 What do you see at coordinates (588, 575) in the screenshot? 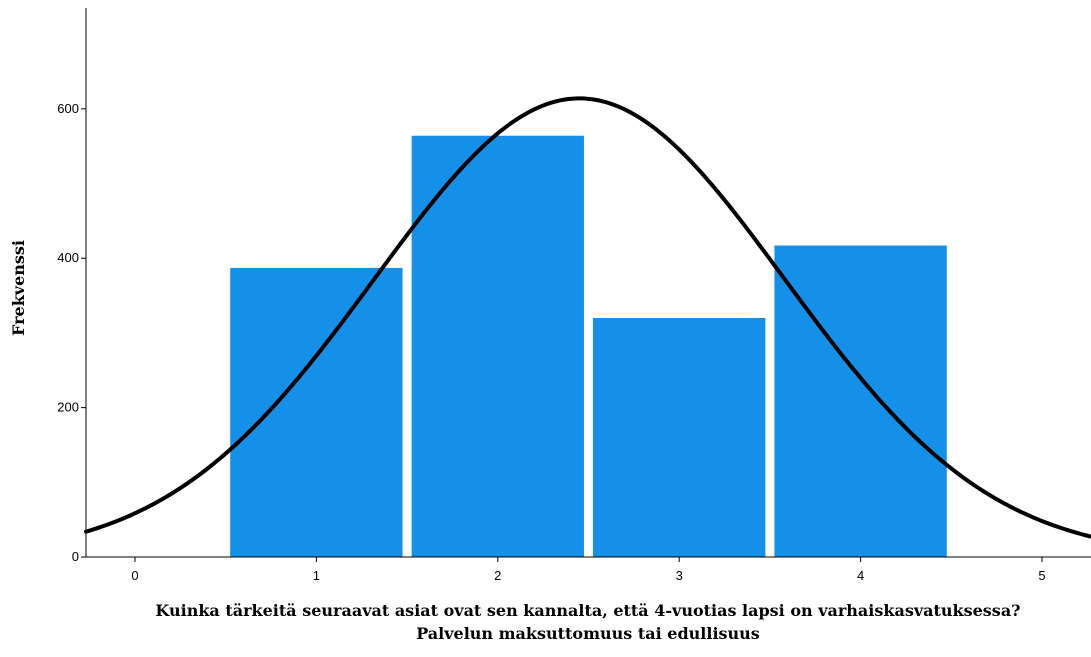
I see `x-tick-labels: 0 1 2 3 4 5` at bounding box center [588, 575].